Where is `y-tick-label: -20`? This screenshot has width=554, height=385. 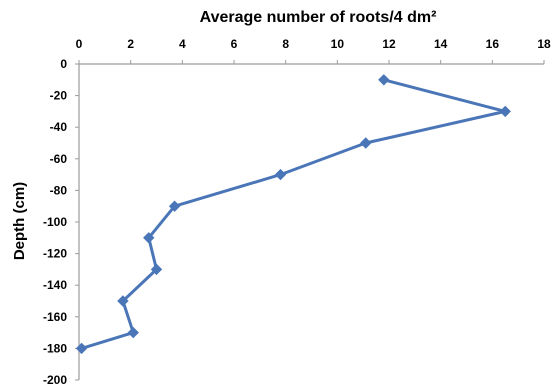
y-tick-label: -20 is located at coordinates (59, 96).